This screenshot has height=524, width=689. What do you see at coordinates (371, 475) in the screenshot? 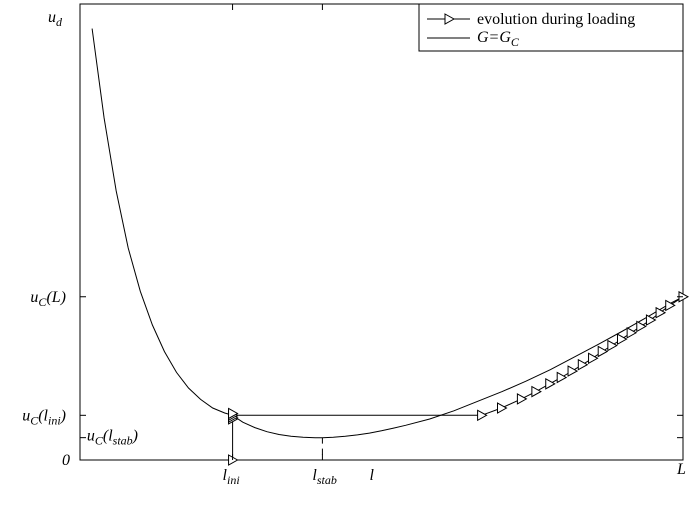
I see `x-axis-label: l` at bounding box center [371, 475].